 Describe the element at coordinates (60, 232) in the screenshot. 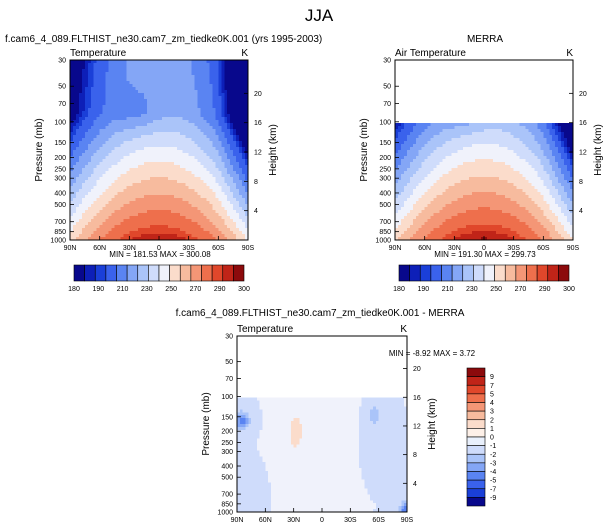

I see `pressure-tick-label: 850` at that location.